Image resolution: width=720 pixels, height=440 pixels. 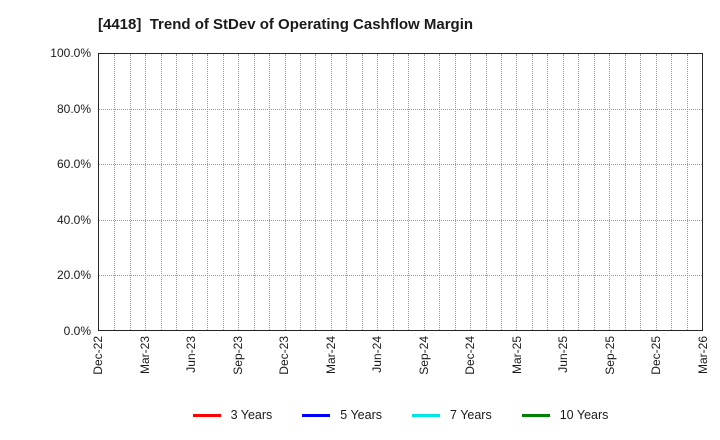 What do you see at coordinates (237, 355) in the screenshot?
I see `x-tick-label: Sep-23` at bounding box center [237, 355].